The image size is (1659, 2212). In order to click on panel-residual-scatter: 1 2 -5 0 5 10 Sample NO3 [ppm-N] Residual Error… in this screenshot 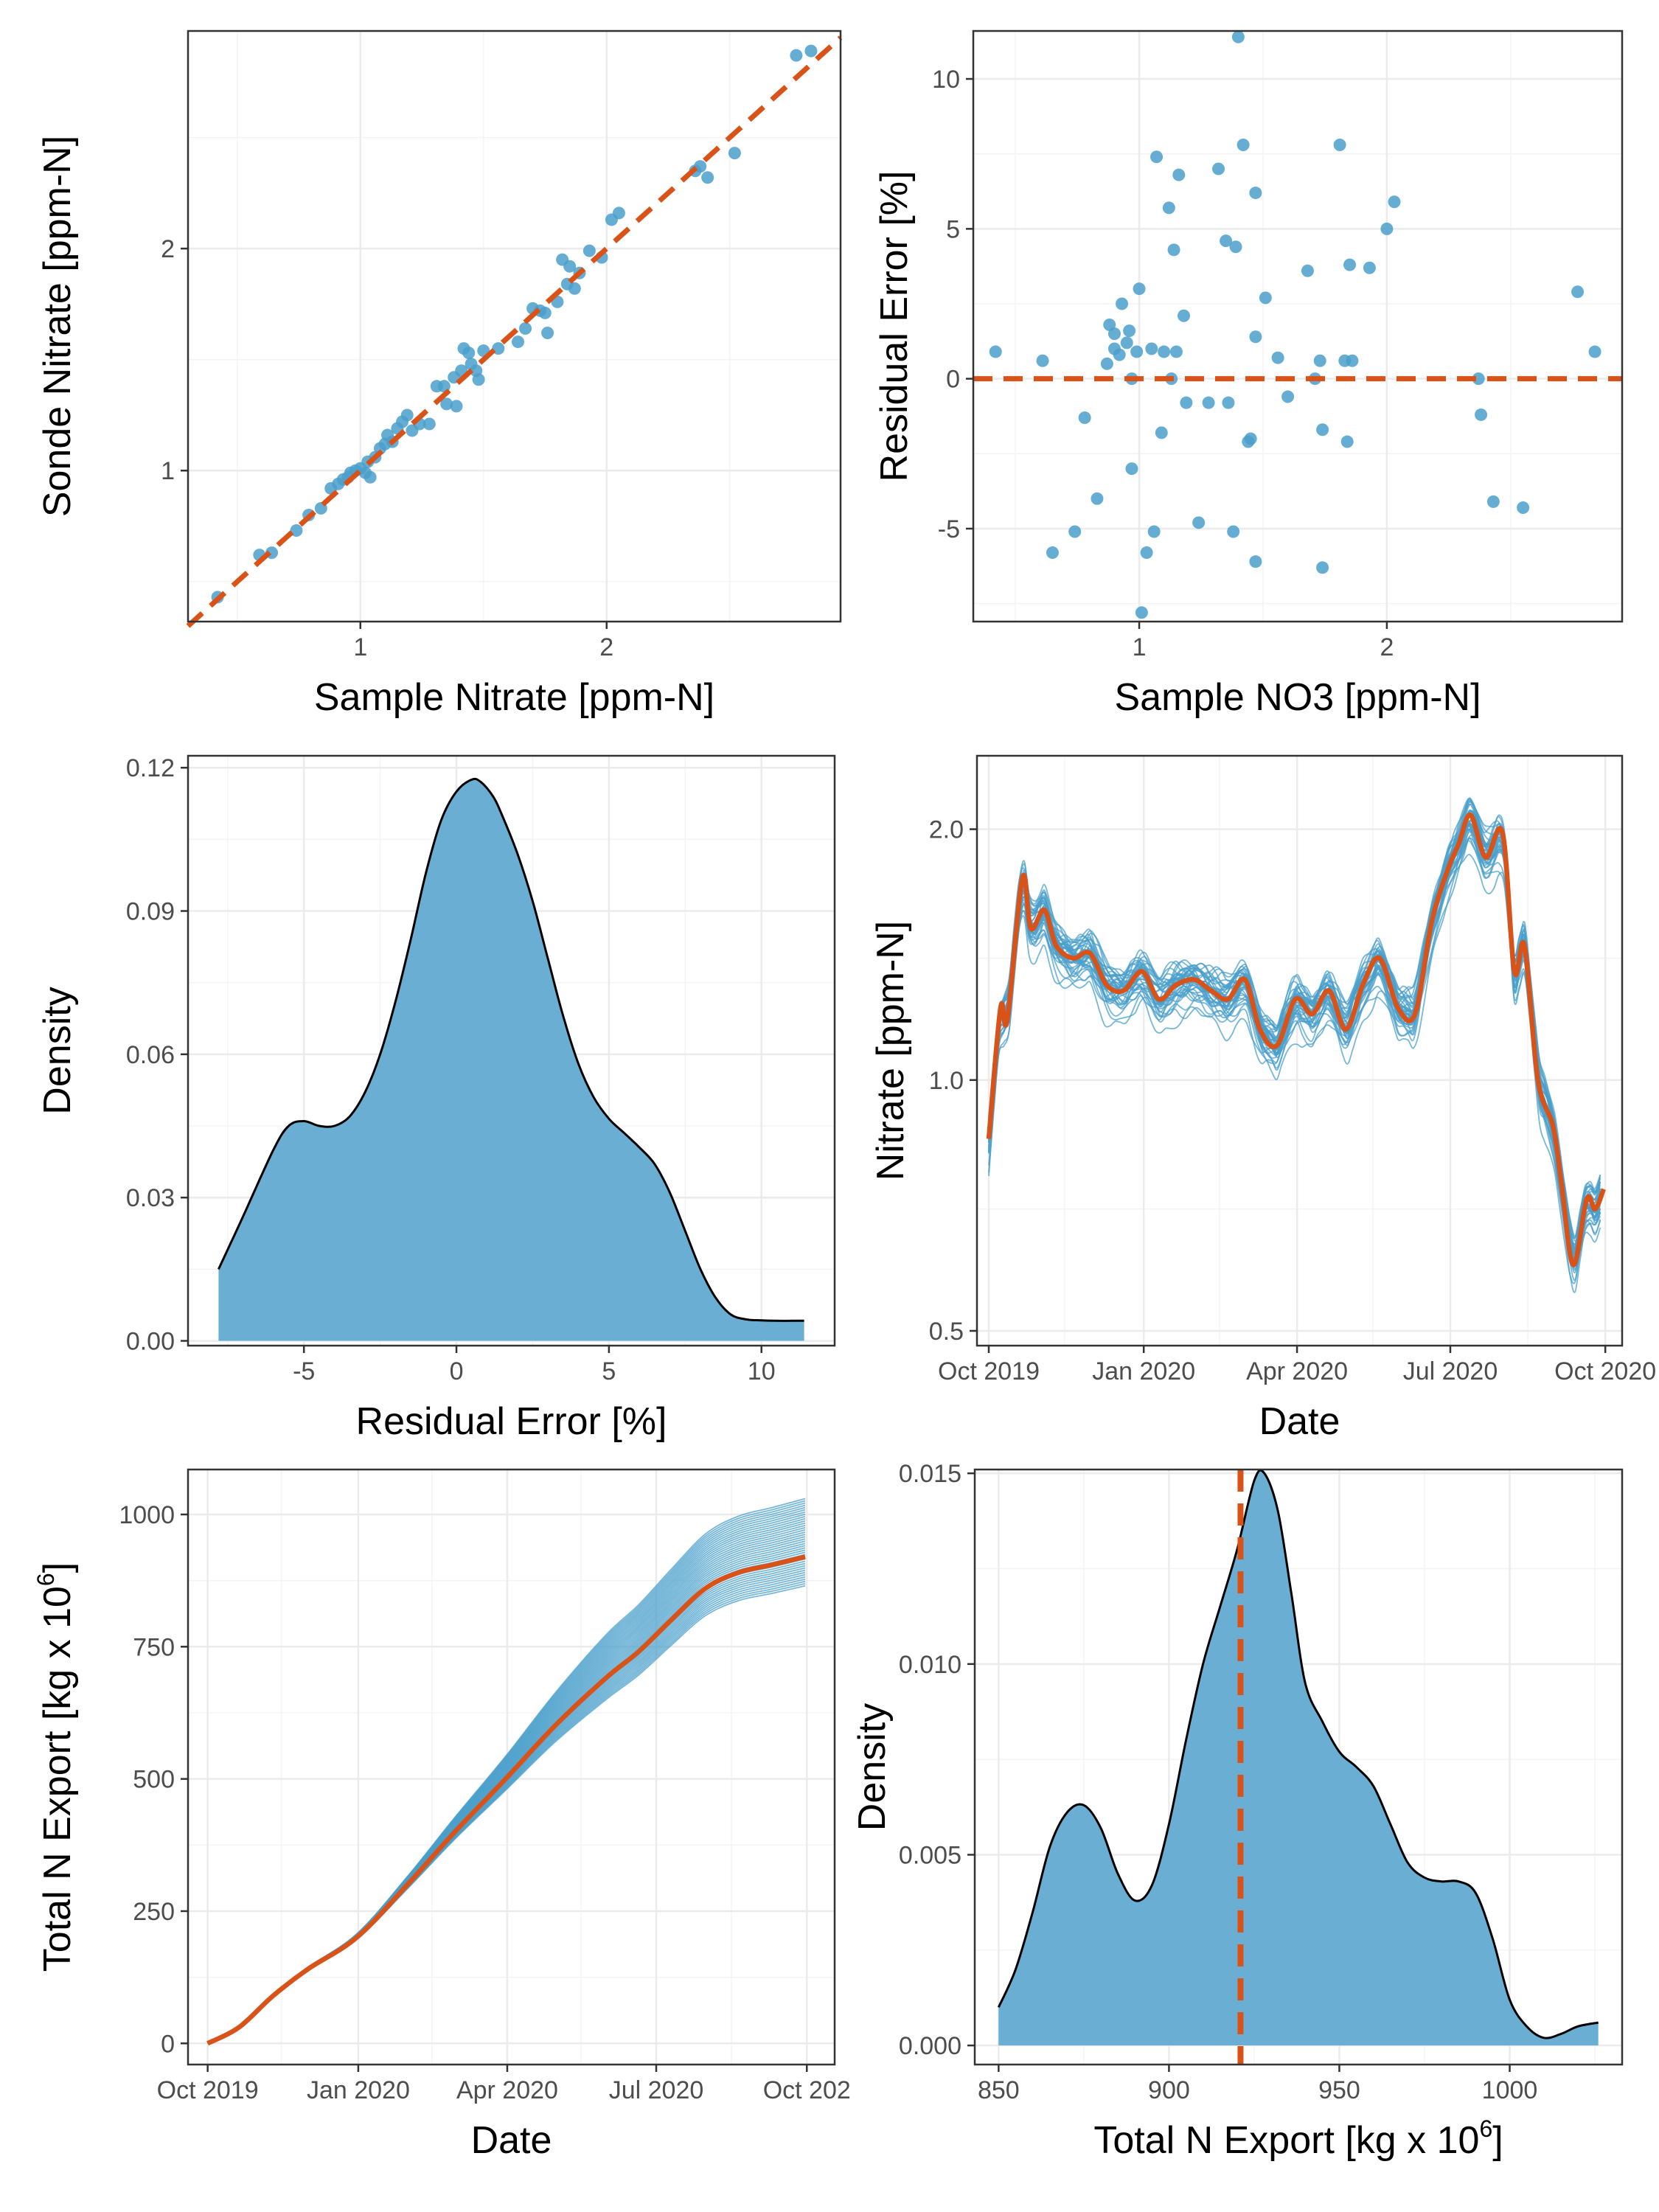, I will do `click(1248, 374)`.